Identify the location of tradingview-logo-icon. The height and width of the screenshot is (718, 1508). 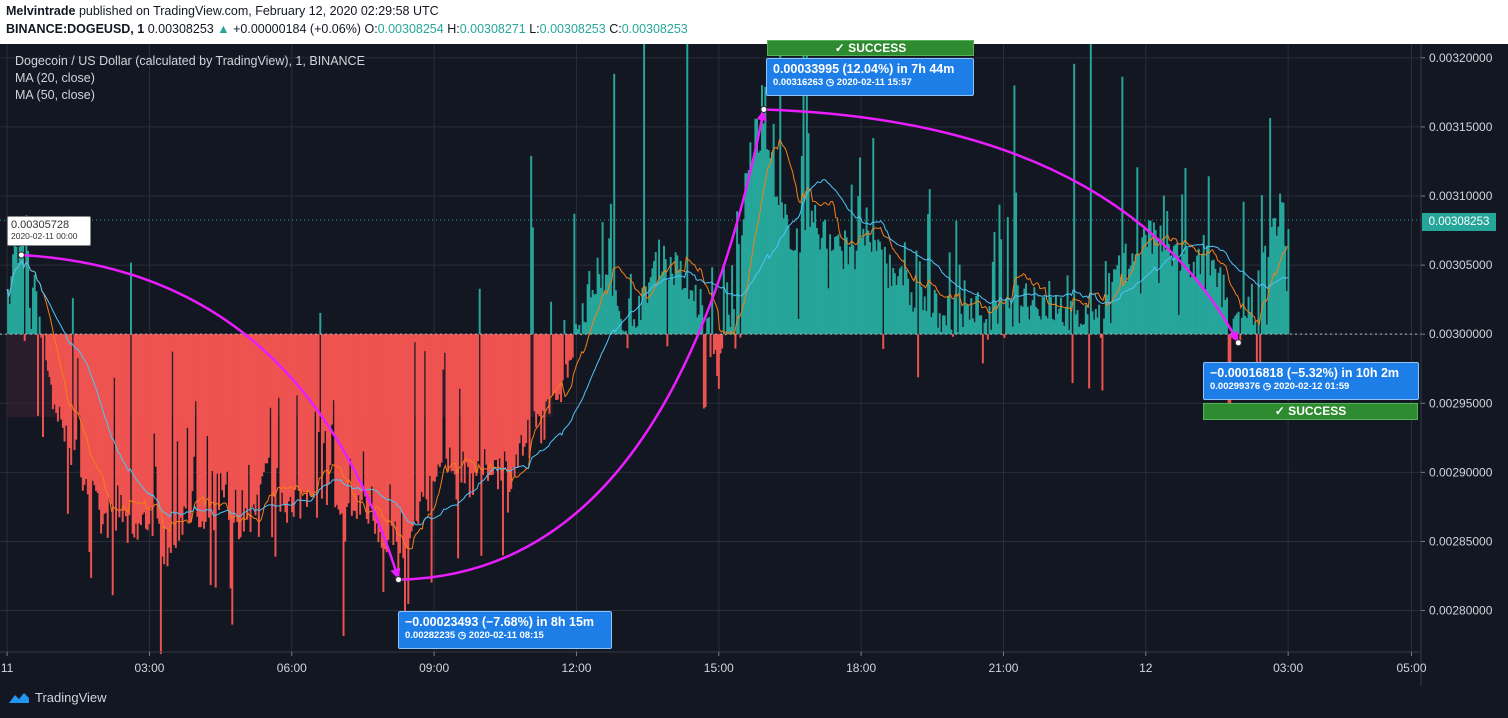
(19, 697).